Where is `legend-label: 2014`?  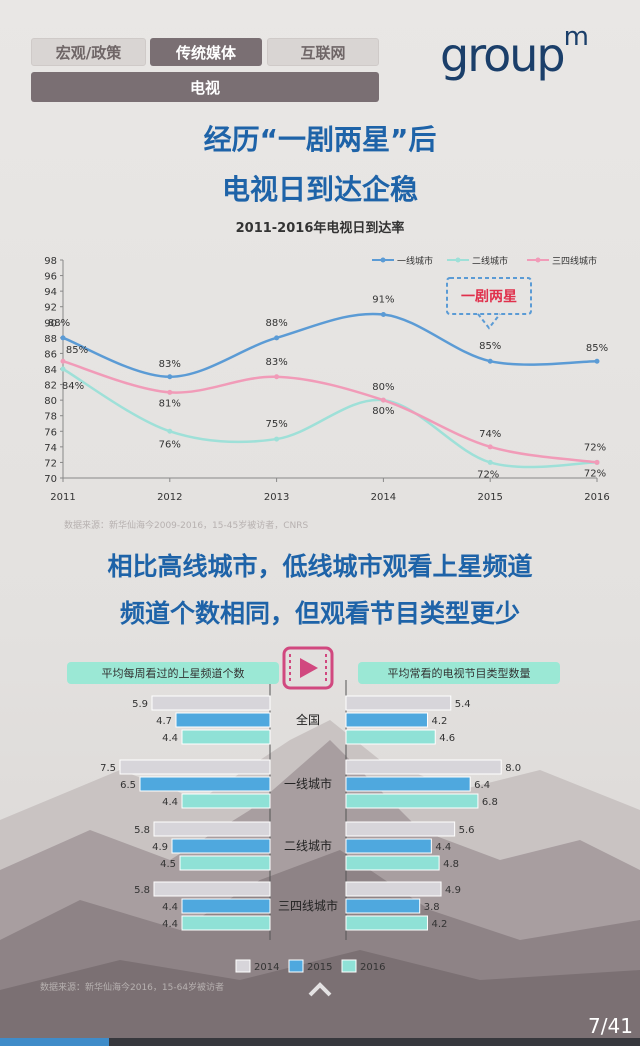
legend-label: 2014 is located at coordinates (266, 967).